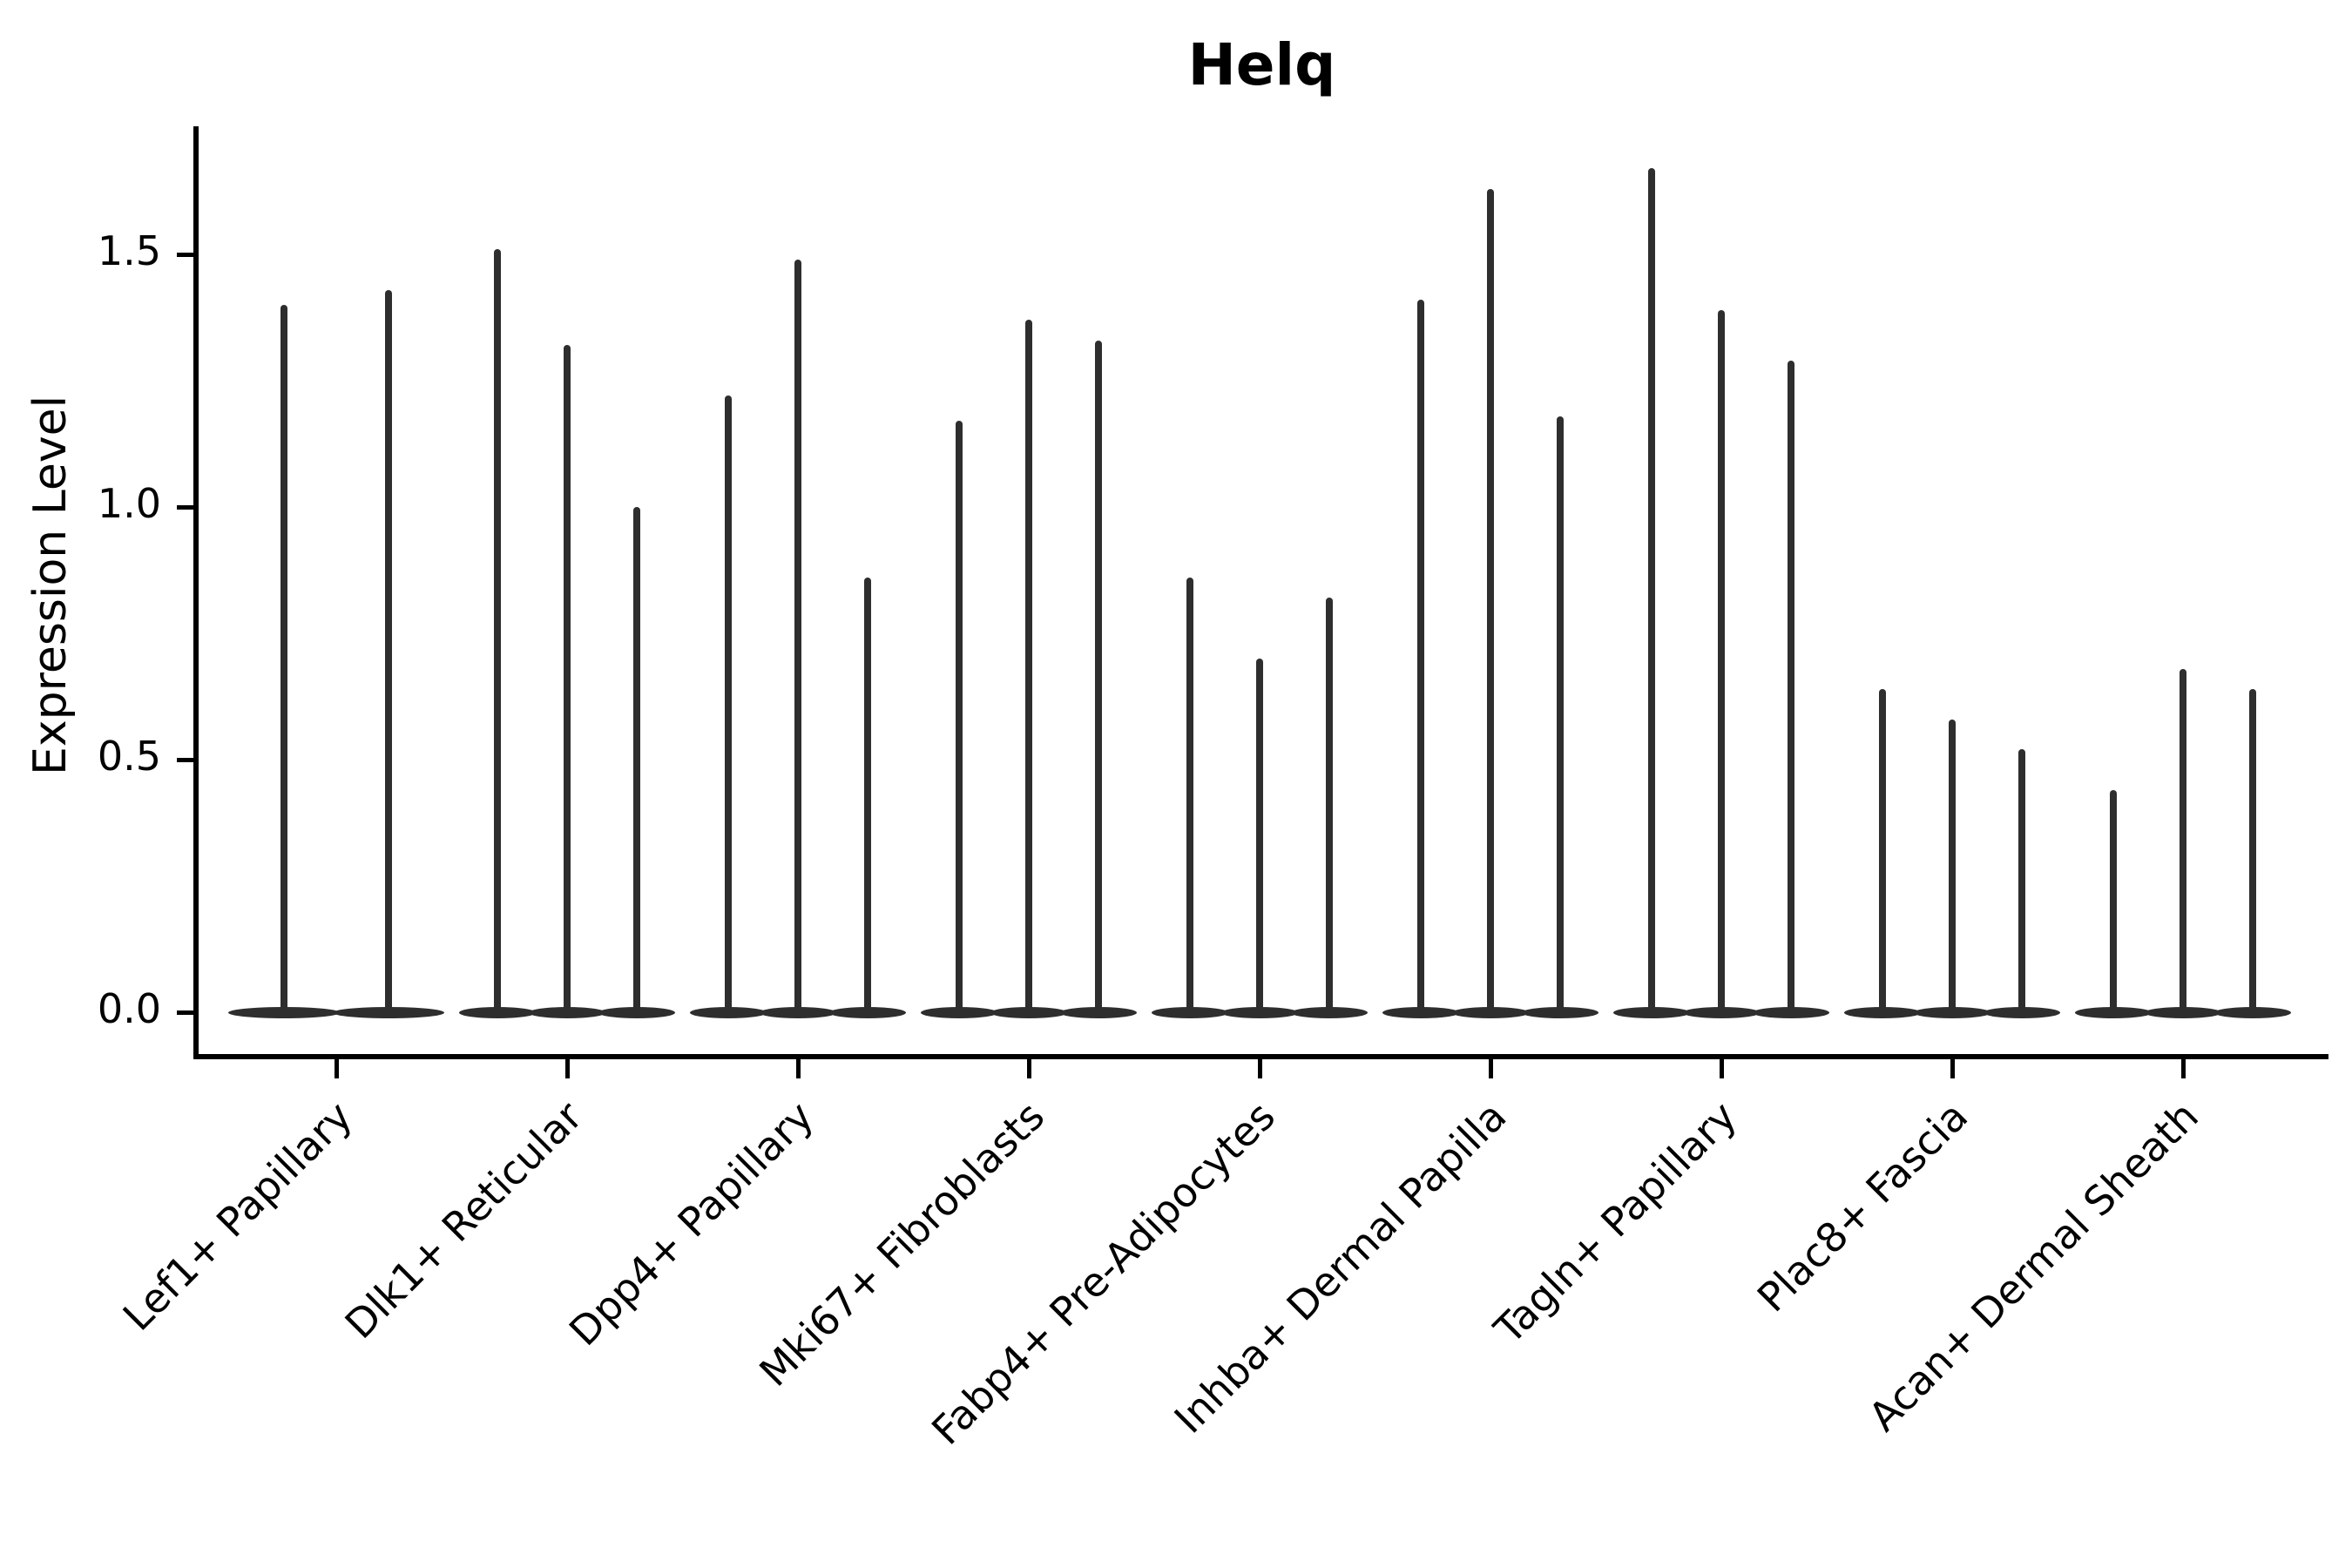 The width and height of the screenshot is (2352, 1568). What do you see at coordinates (129, 756) in the screenshot?
I see `y-axis-tick-label: 0.5` at bounding box center [129, 756].